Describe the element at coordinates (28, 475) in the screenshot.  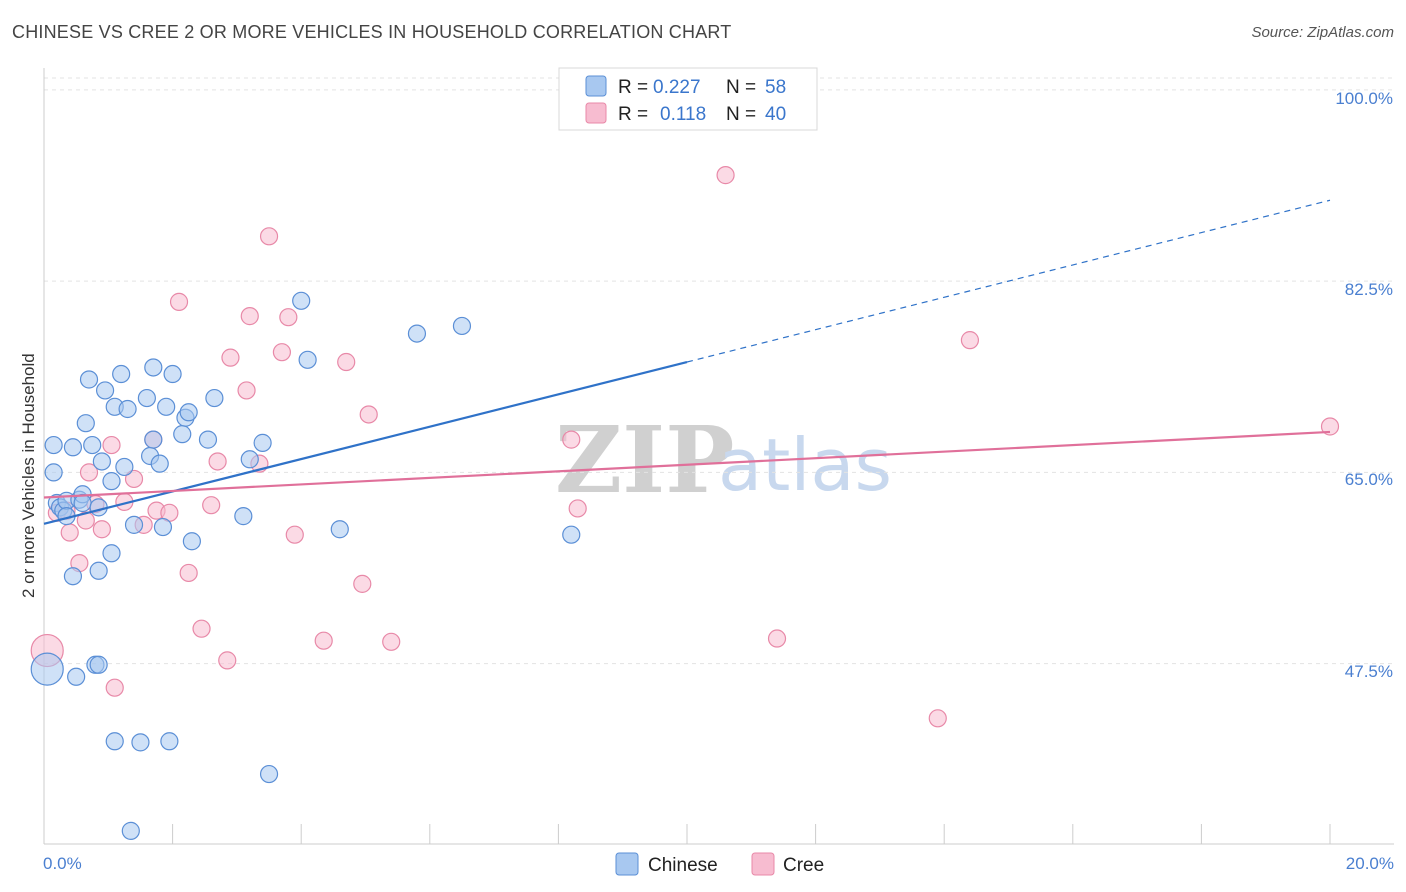
I see `y-axis-label: 2 or more Vehicles in Household` at that location.